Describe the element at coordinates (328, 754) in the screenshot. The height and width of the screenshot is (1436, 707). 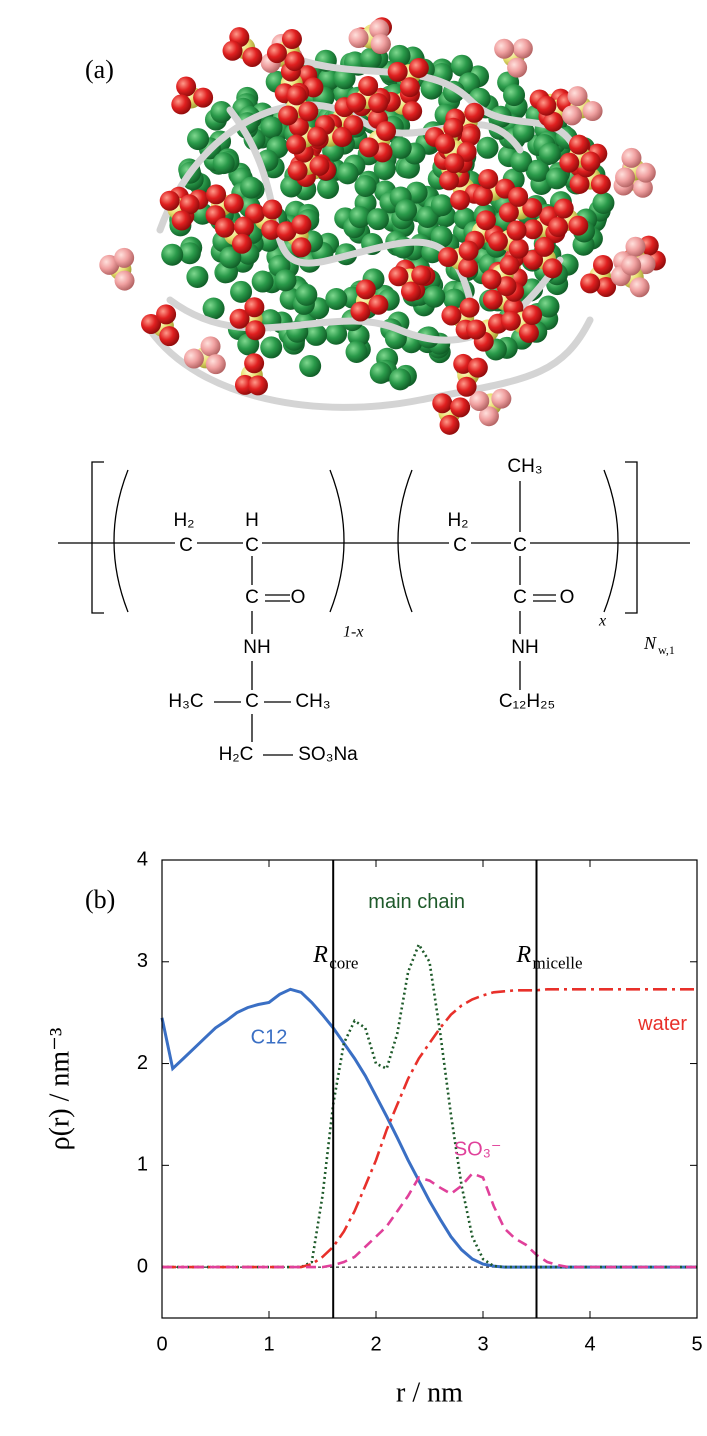
I see `atom-label: SO₃Na` at that location.